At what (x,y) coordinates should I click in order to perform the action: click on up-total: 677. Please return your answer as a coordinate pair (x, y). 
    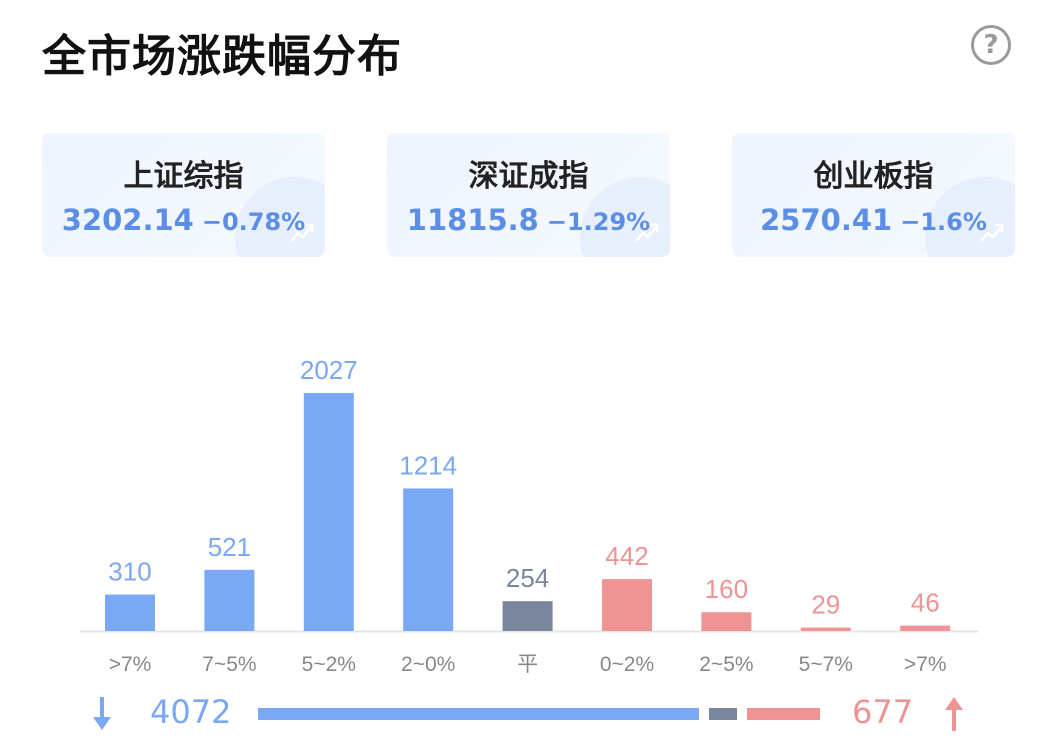
    Looking at the image, I should click on (883, 712).